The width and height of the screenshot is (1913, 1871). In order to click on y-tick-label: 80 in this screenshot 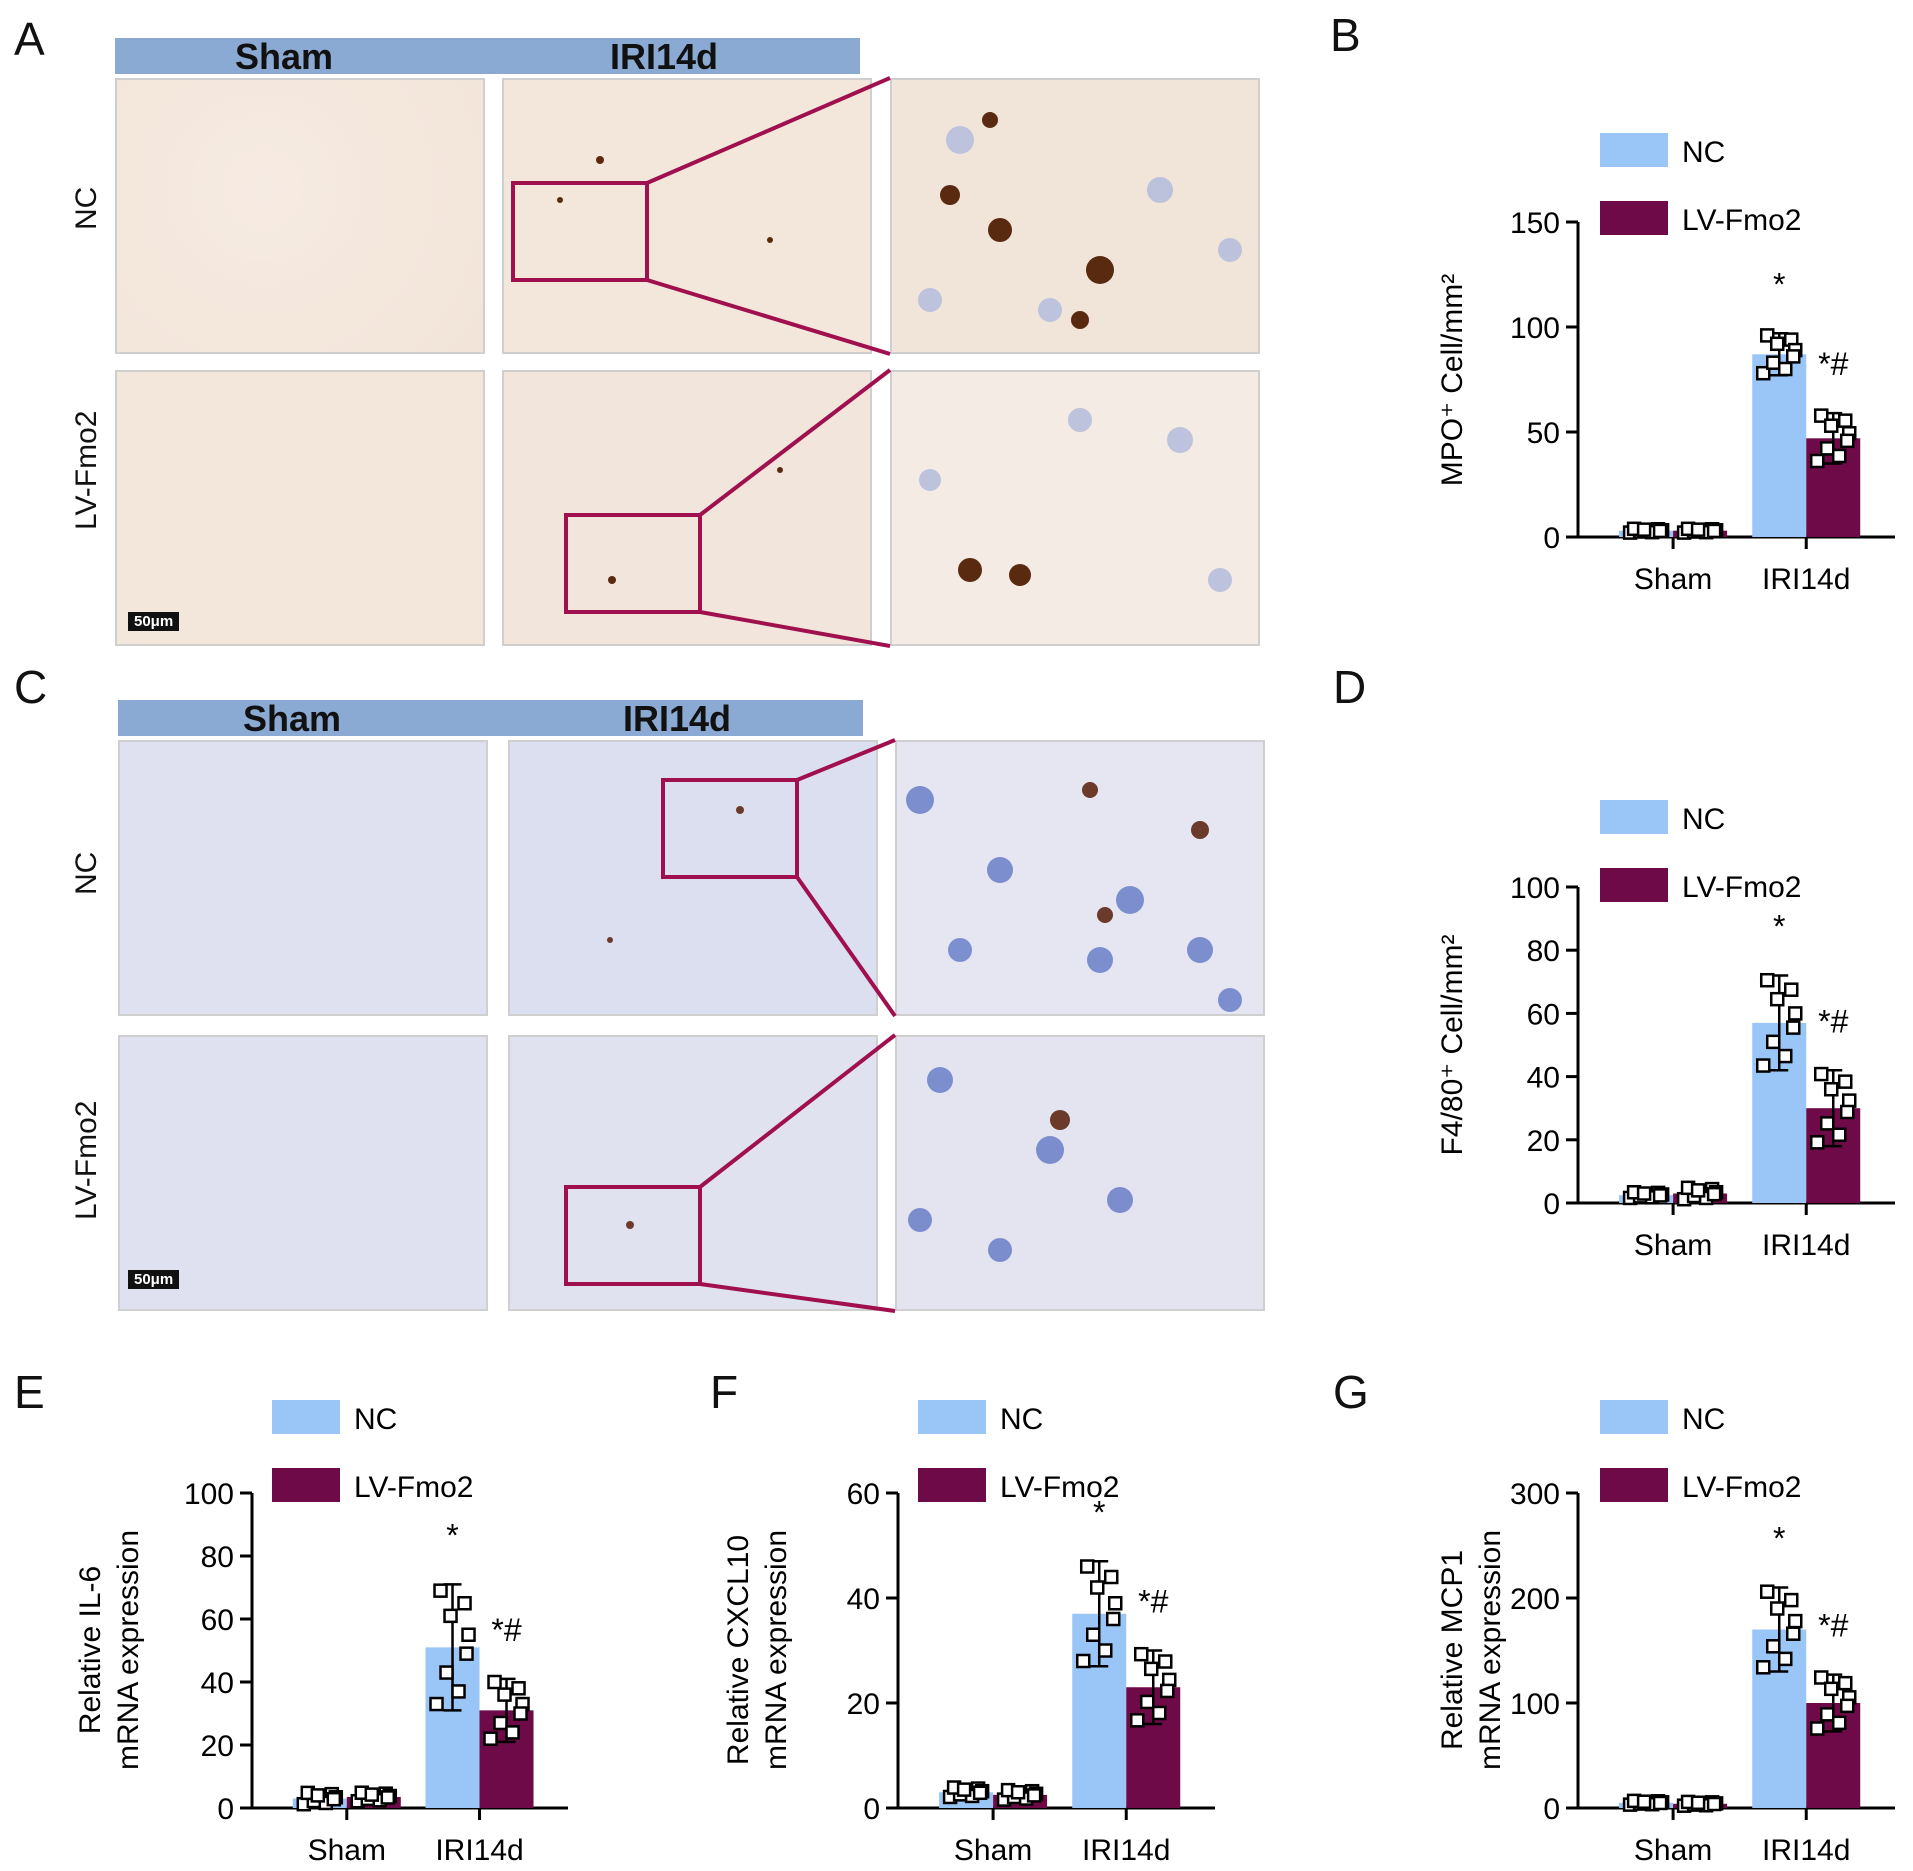, I will do `click(217, 1557)`.